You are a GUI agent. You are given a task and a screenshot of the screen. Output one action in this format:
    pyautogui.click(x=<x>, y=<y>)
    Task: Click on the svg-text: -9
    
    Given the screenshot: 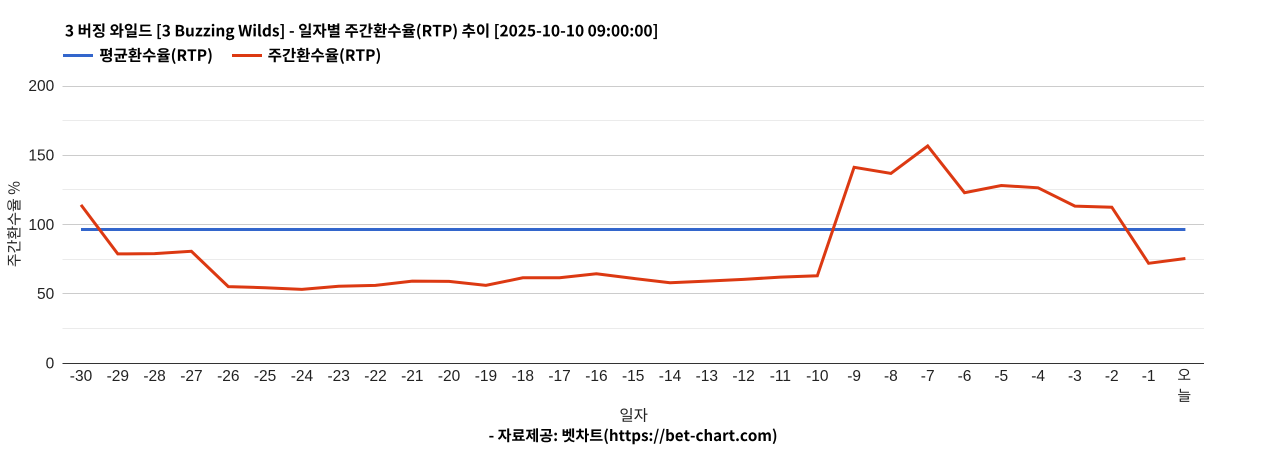 What is the action you would take?
    pyautogui.click(x=854, y=376)
    